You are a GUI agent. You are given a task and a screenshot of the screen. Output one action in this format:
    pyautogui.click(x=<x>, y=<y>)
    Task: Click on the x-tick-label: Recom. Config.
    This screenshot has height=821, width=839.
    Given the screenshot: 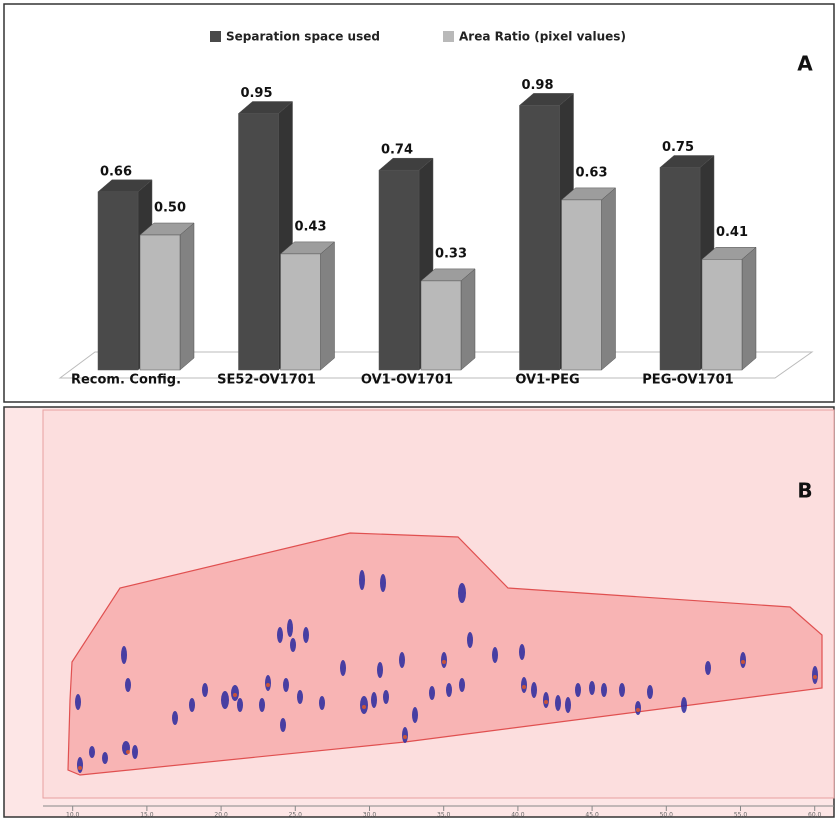 What is the action you would take?
    pyautogui.click(x=126, y=380)
    